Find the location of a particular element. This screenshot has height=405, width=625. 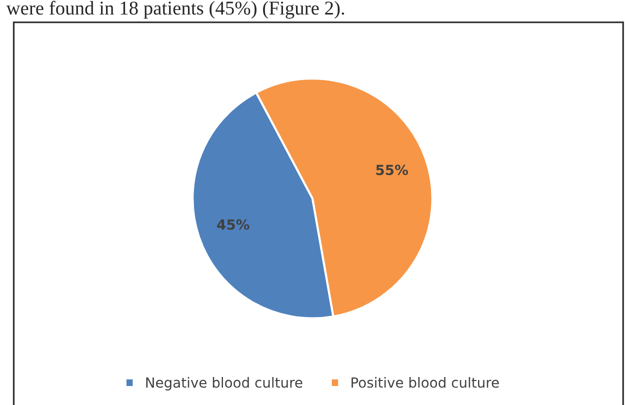

legend-label: Negative blood culture is located at coordinates (224, 383).